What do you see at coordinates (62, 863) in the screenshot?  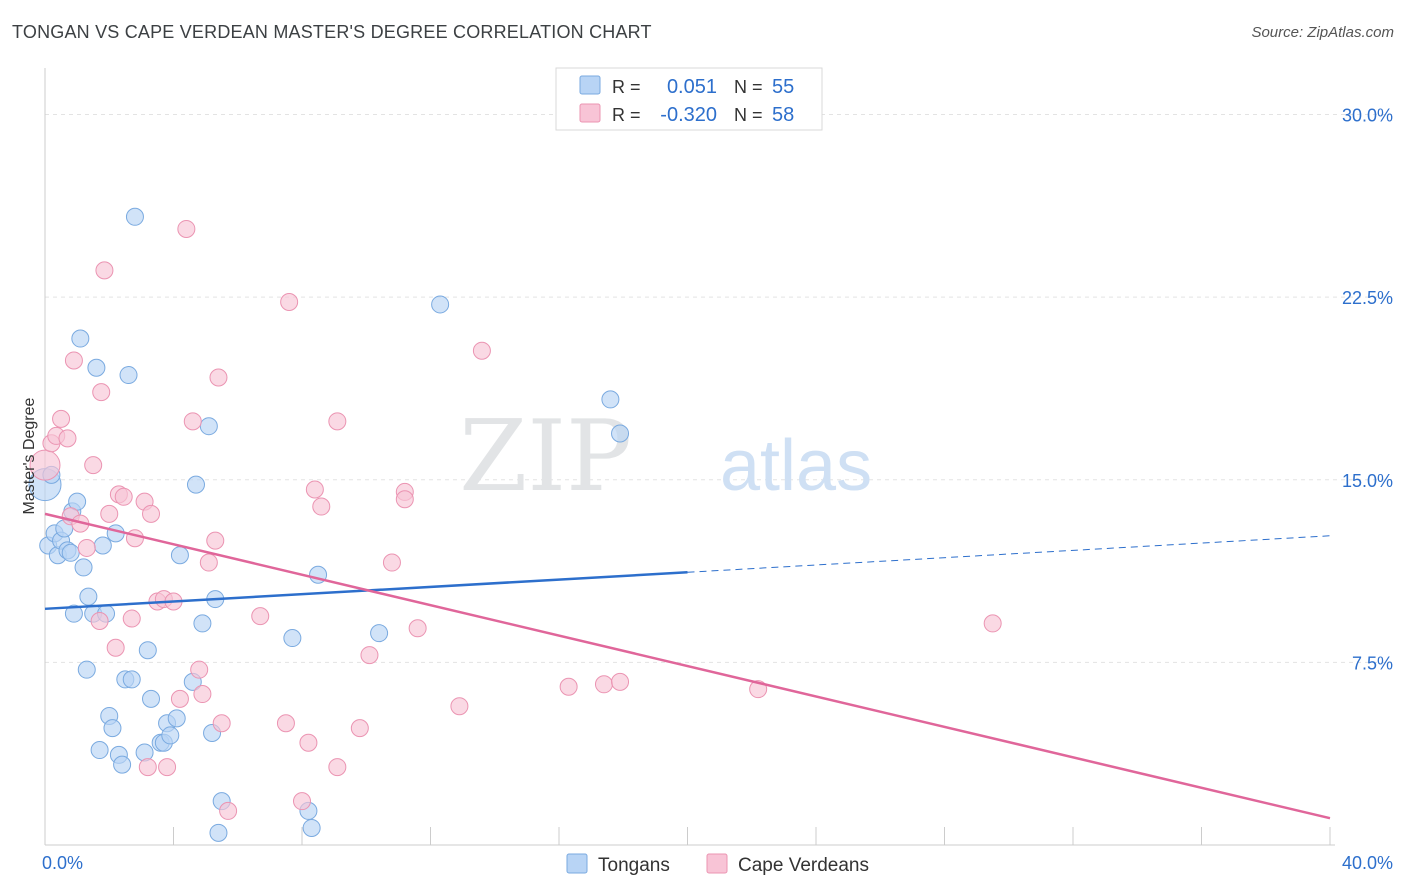 I see `x-tick-label-0: 0.0%` at bounding box center [62, 863].